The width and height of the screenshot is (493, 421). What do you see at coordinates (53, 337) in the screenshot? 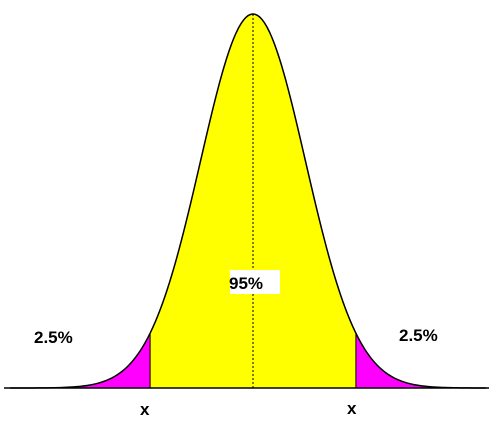
I see `left-tail-area-label: 2.5%` at bounding box center [53, 337].